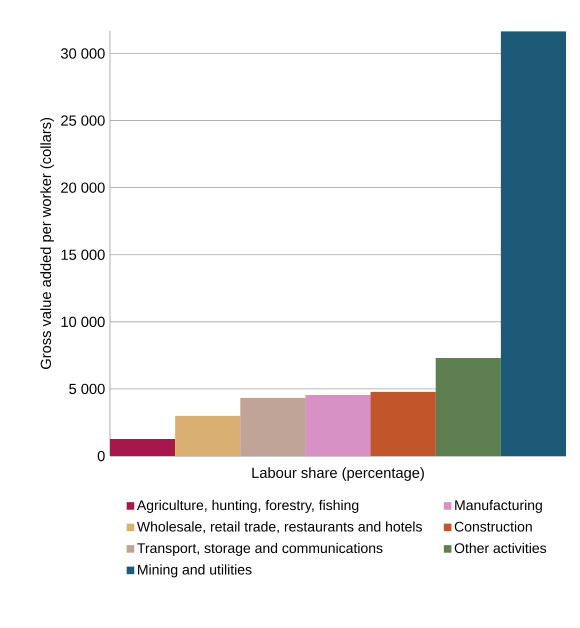 The width and height of the screenshot is (580, 628). Describe the element at coordinates (47, 243) in the screenshot. I see `y-axis-title: Gross value added per worker (collars)` at that location.